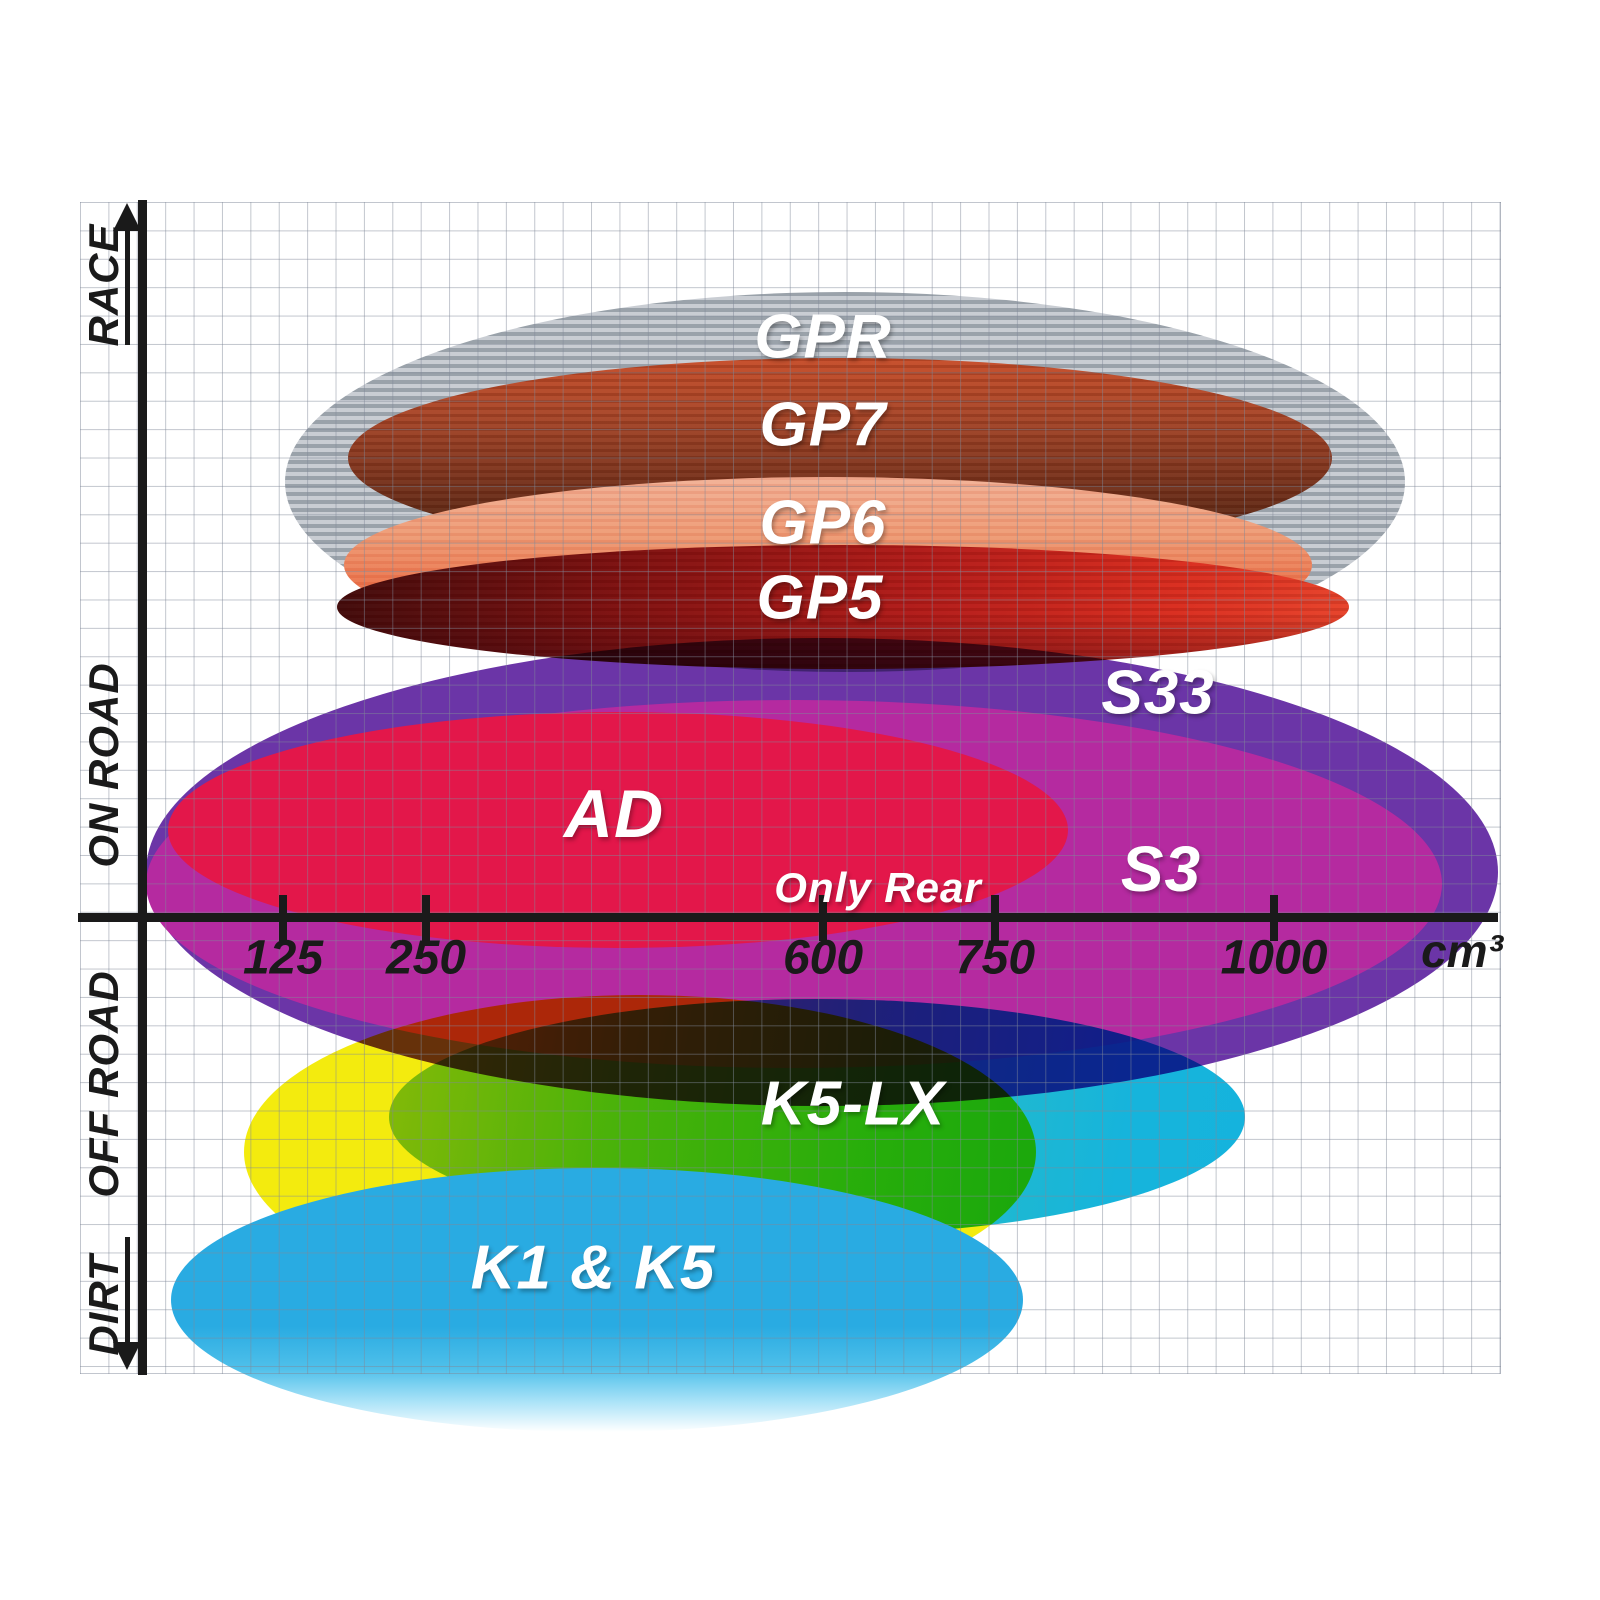 The image size is (1600, 1600). Describe the element at coordinates (853, 1104) in the screenshot. I see `label-k5lx: K5-LX` at that location.